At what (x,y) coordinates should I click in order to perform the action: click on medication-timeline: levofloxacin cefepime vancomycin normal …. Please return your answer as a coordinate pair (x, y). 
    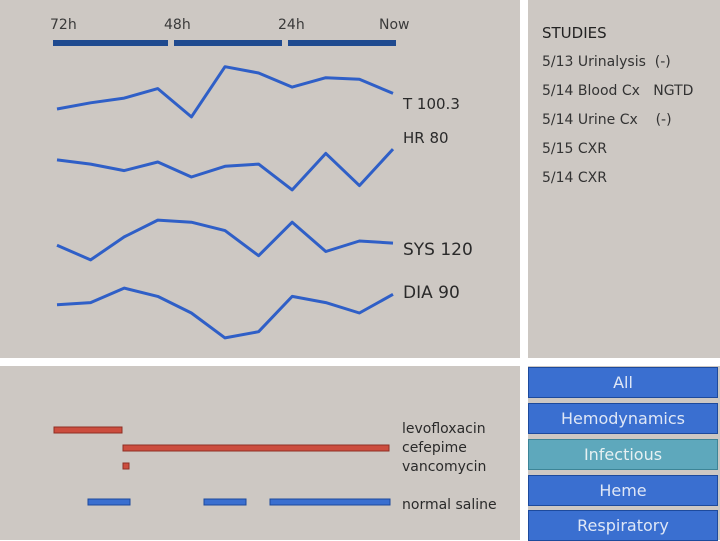
    Looking at the image, I should click on (275, 467).